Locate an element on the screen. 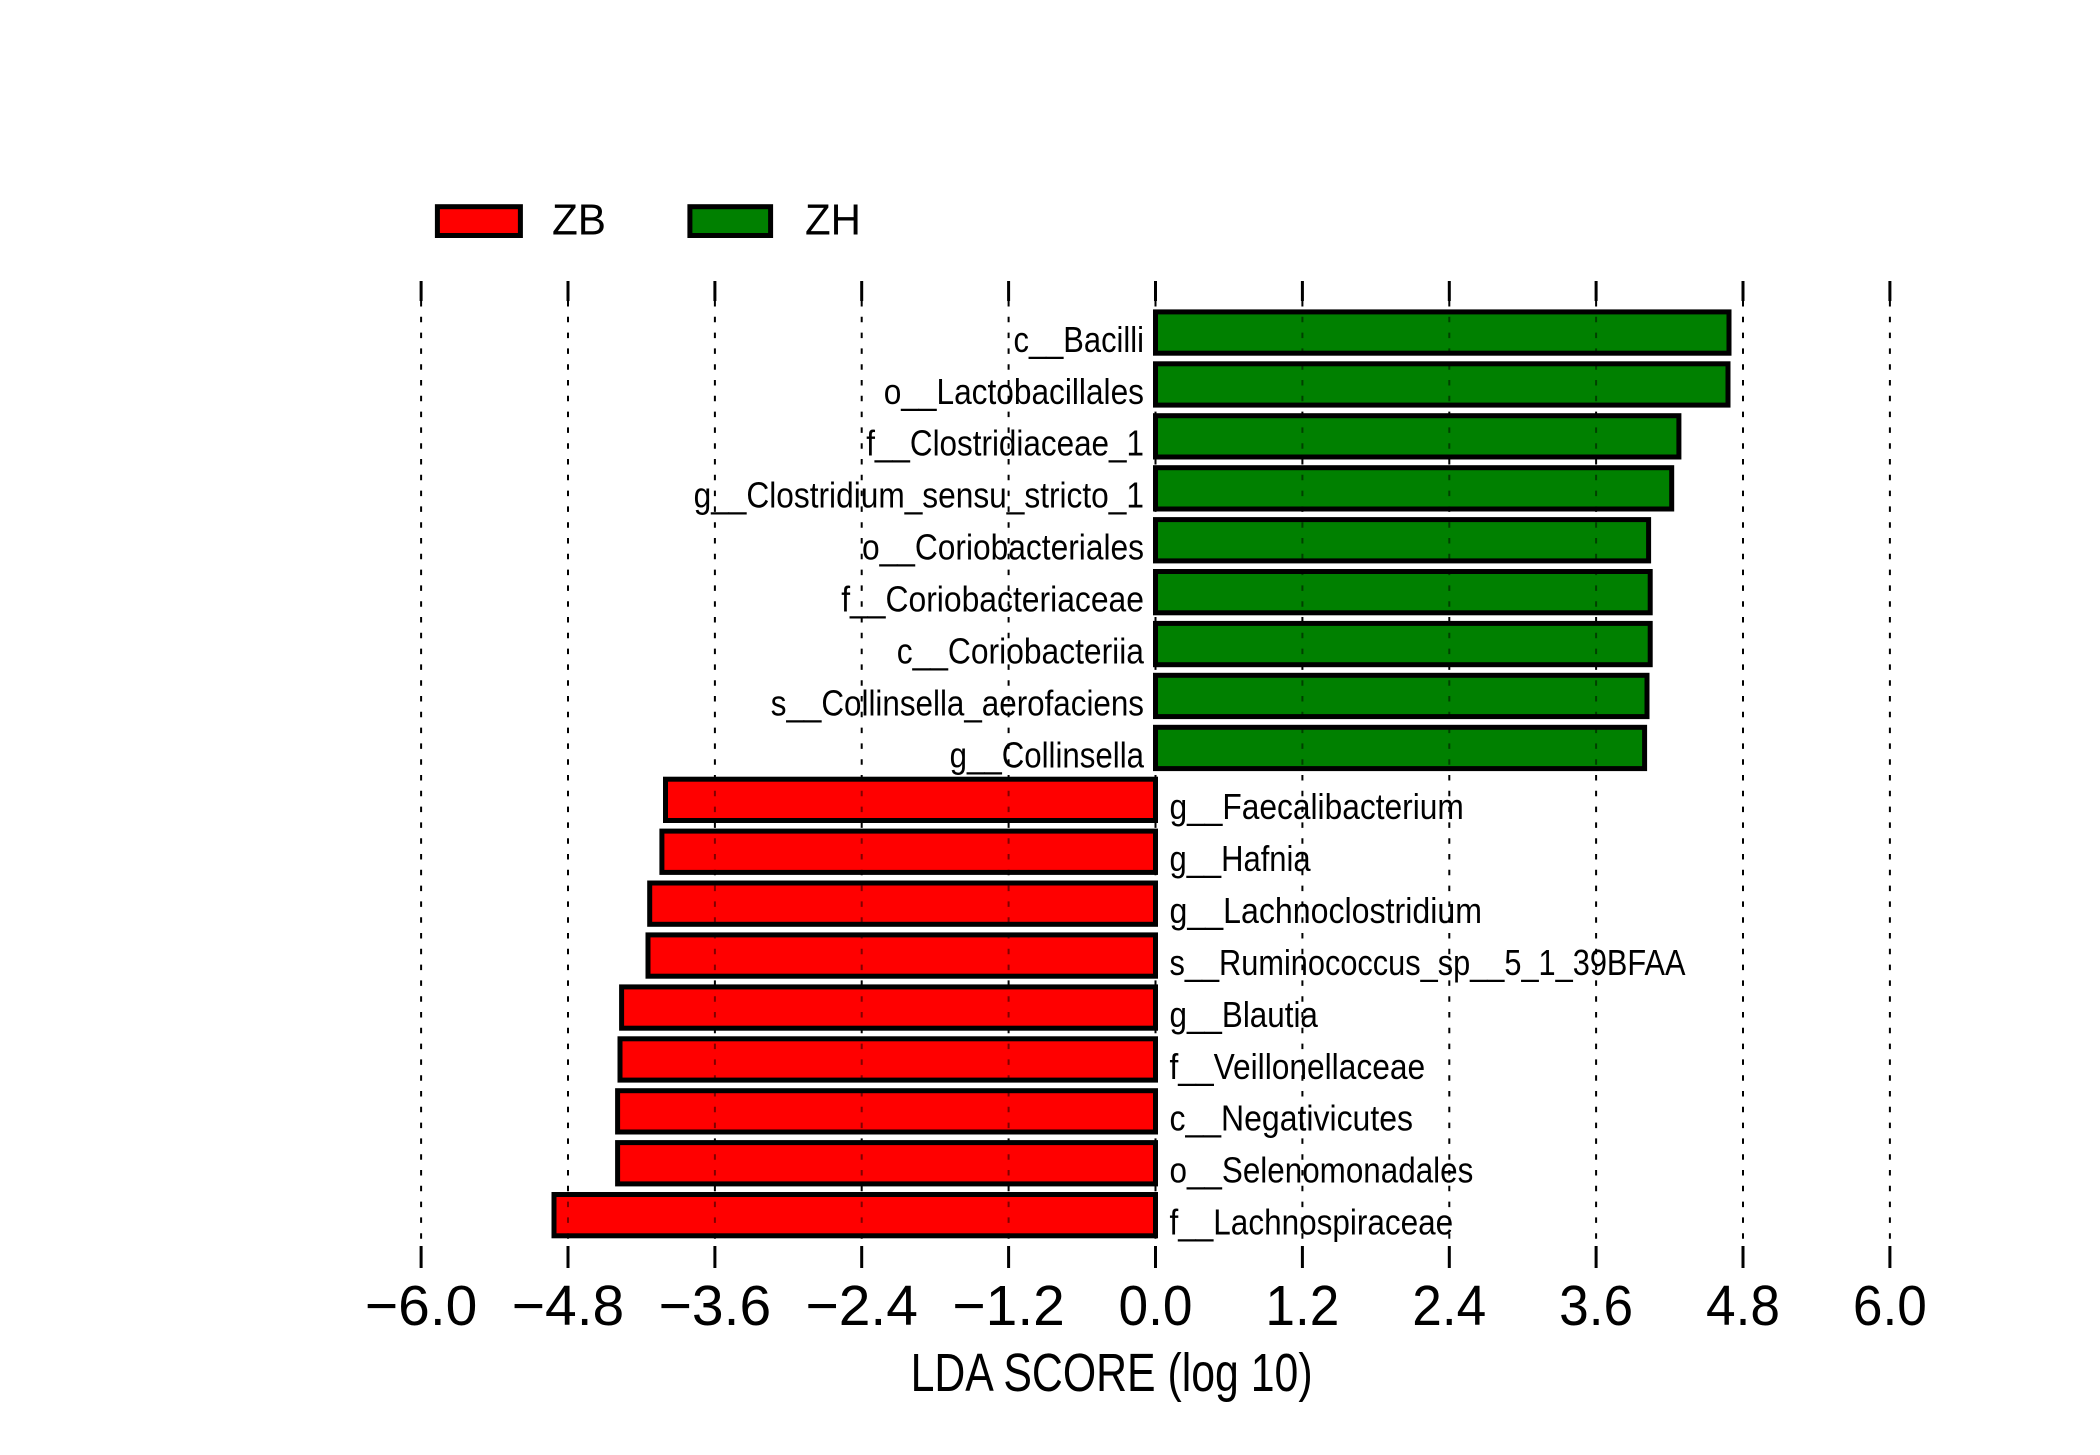 The image size is (2100, 1455). svg-text: g__Lachnoclostridium is located at coordinates (1326, 910).